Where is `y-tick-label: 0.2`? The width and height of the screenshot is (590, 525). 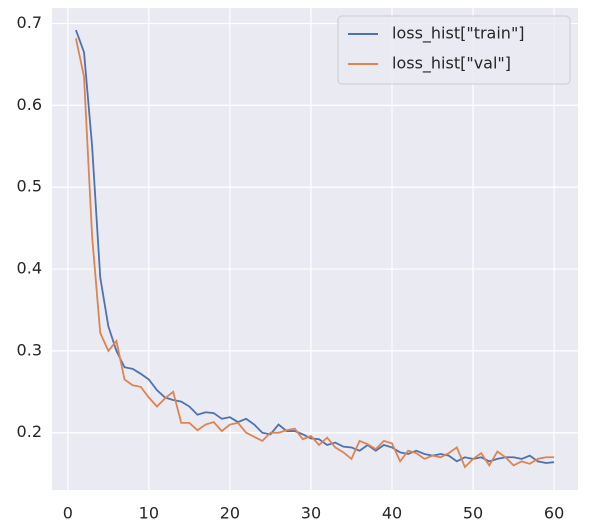 y-tick-label: 0.2 is located at coordinates (29, 431).